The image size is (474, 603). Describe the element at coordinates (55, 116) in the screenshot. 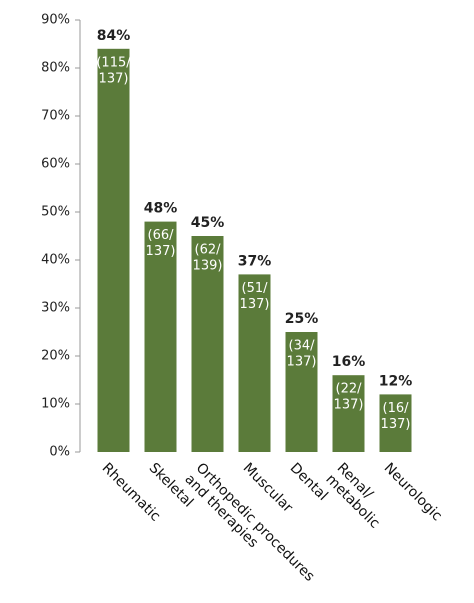

I see `y-tick-label: 70%` at that location.